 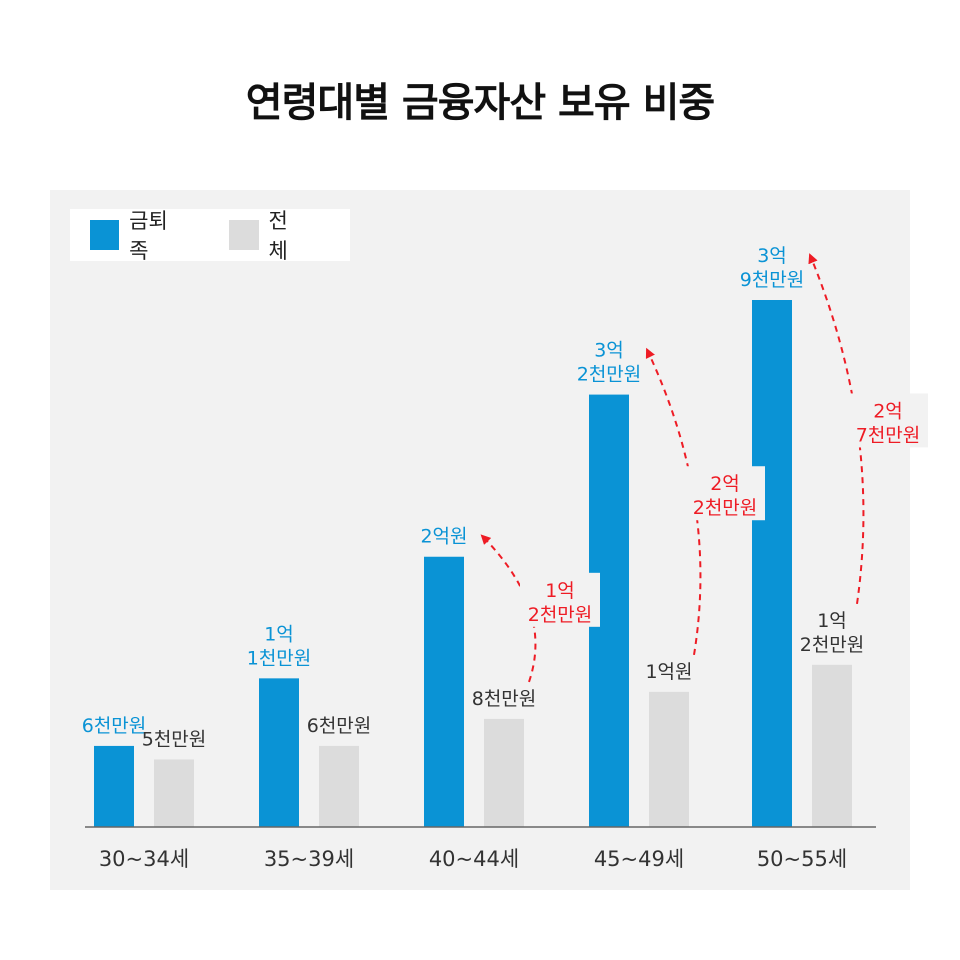 I want to click on value-label-primary-3-line-1: 2천만원, so click(x=609, y=375).